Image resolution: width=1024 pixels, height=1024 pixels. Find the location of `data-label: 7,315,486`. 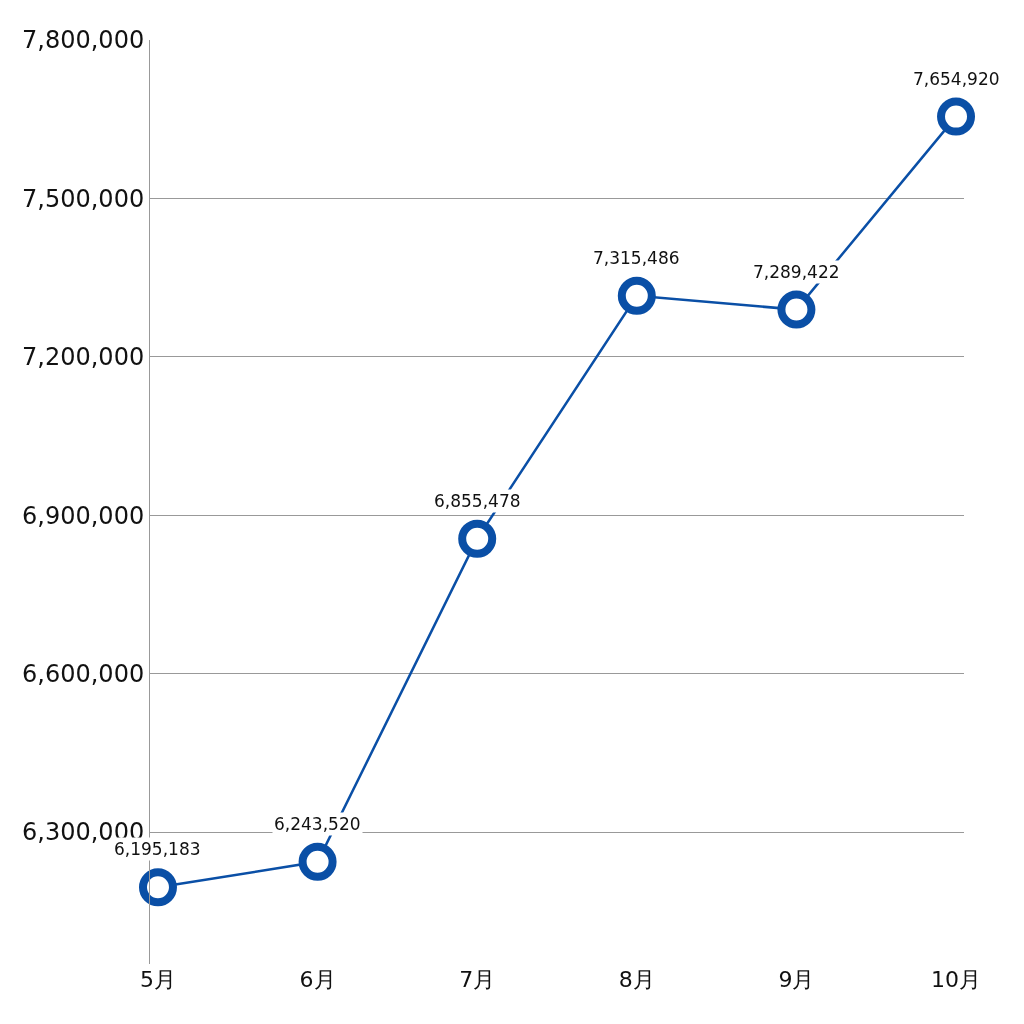

data-label: 7,315,486 is located at coordinates (636, 258).